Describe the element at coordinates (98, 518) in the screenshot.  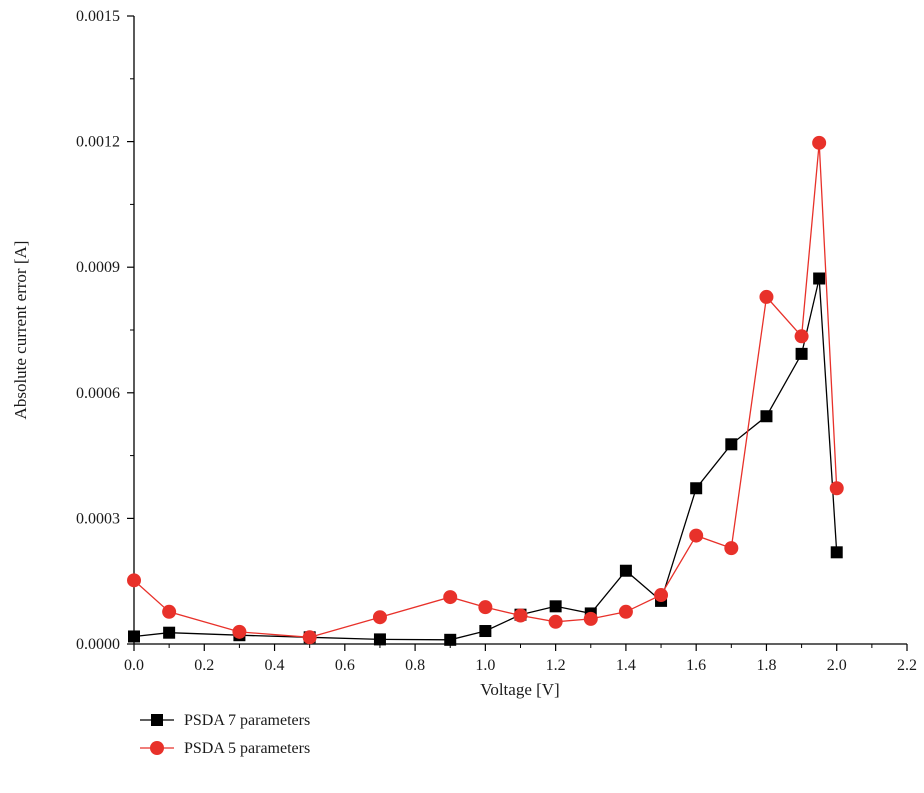
I see `y-tick-label: 0.0003` at that location.